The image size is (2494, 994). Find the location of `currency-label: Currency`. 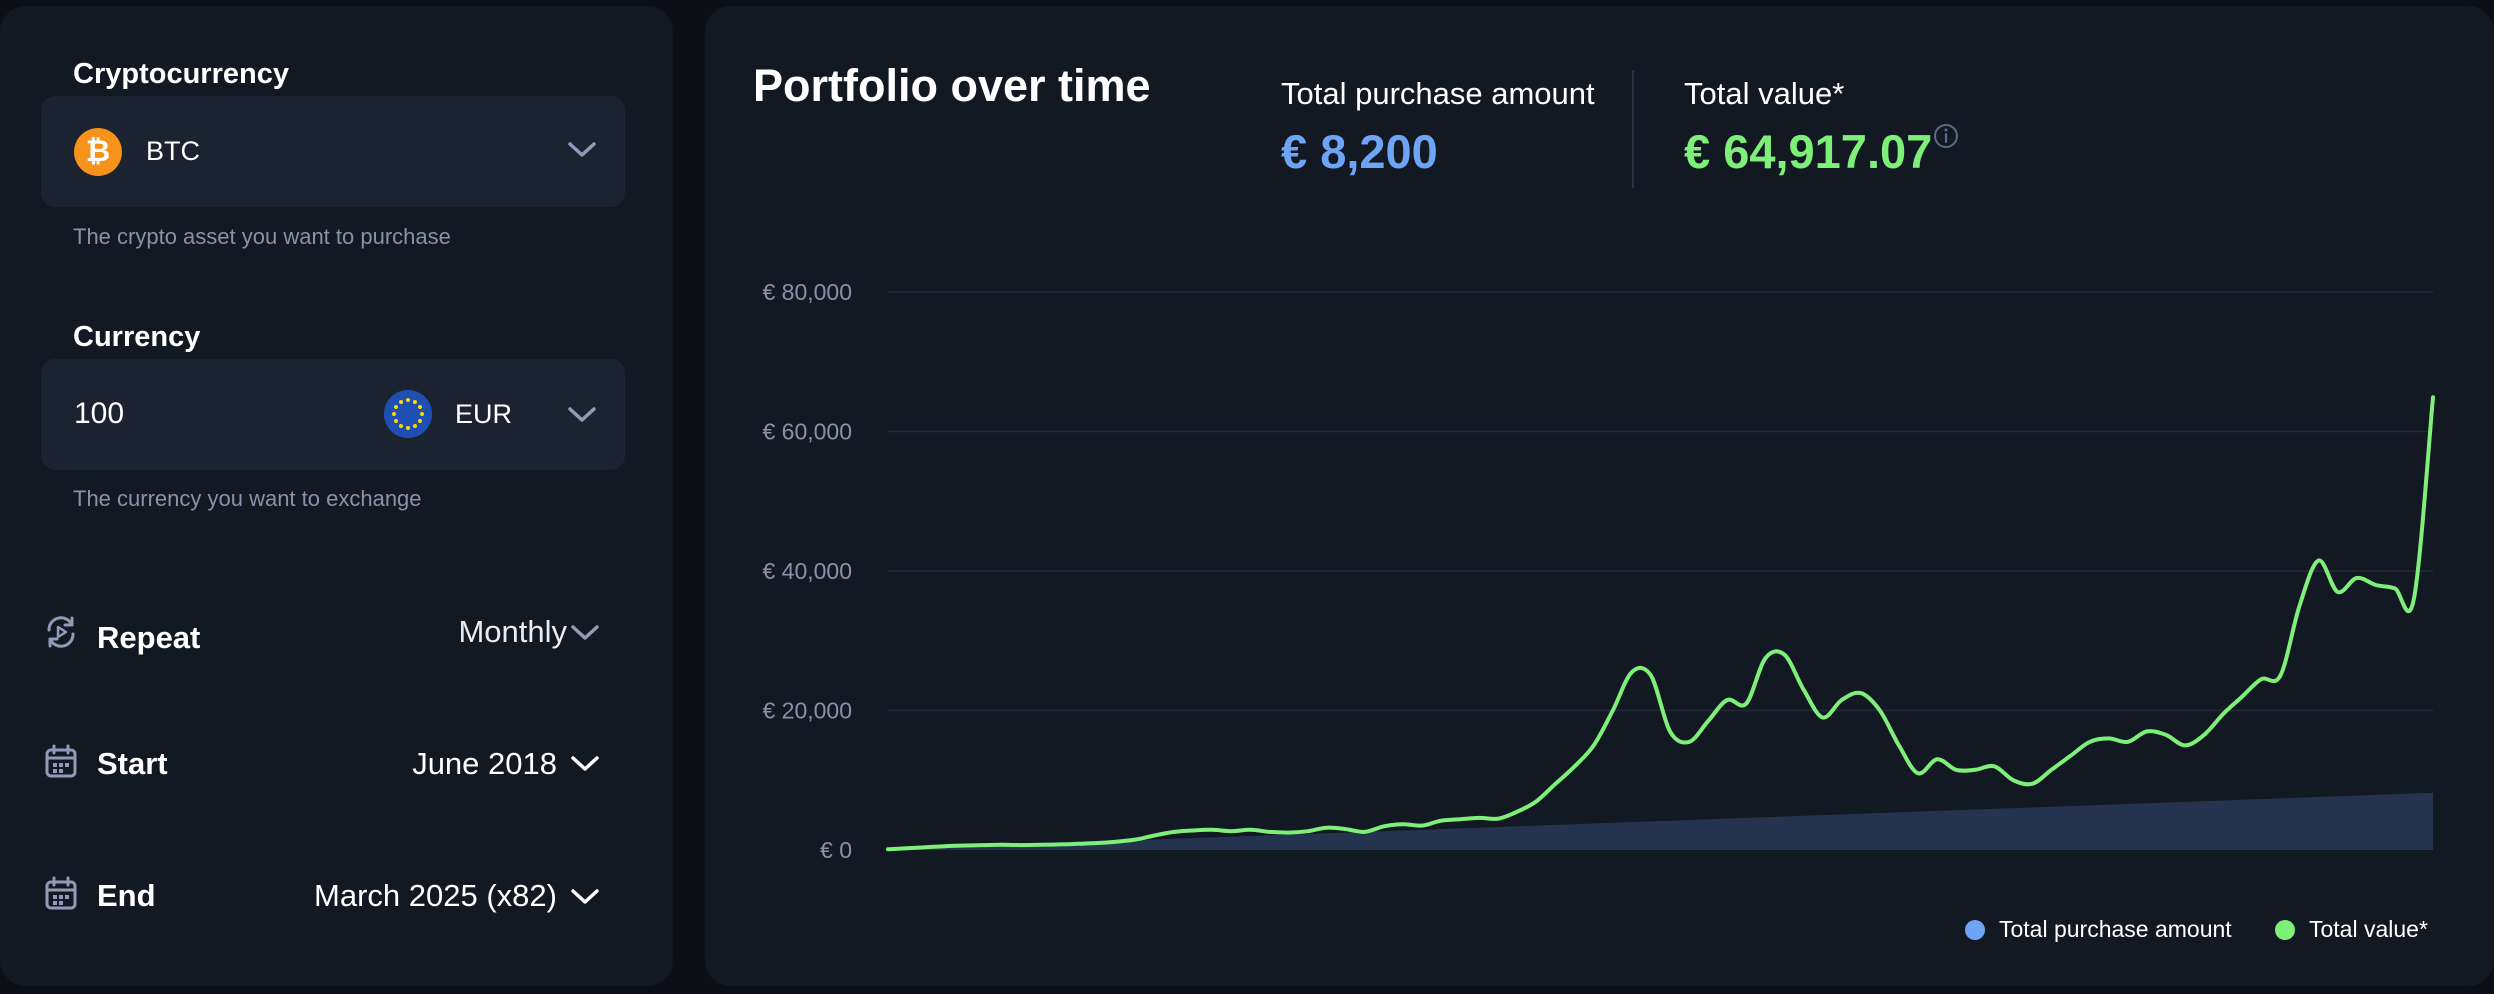

currency-label: Currency is located at coordinates (137, 337).